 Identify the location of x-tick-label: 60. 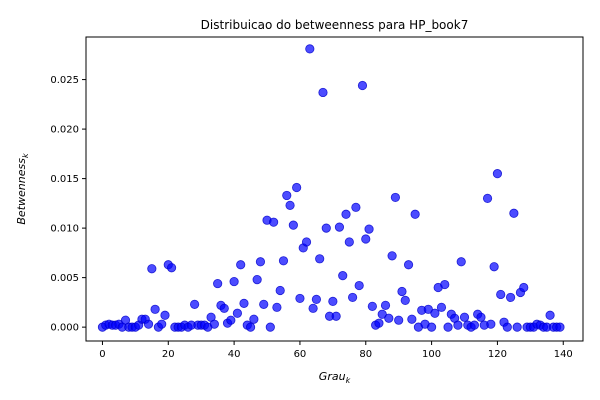
(300, 354).